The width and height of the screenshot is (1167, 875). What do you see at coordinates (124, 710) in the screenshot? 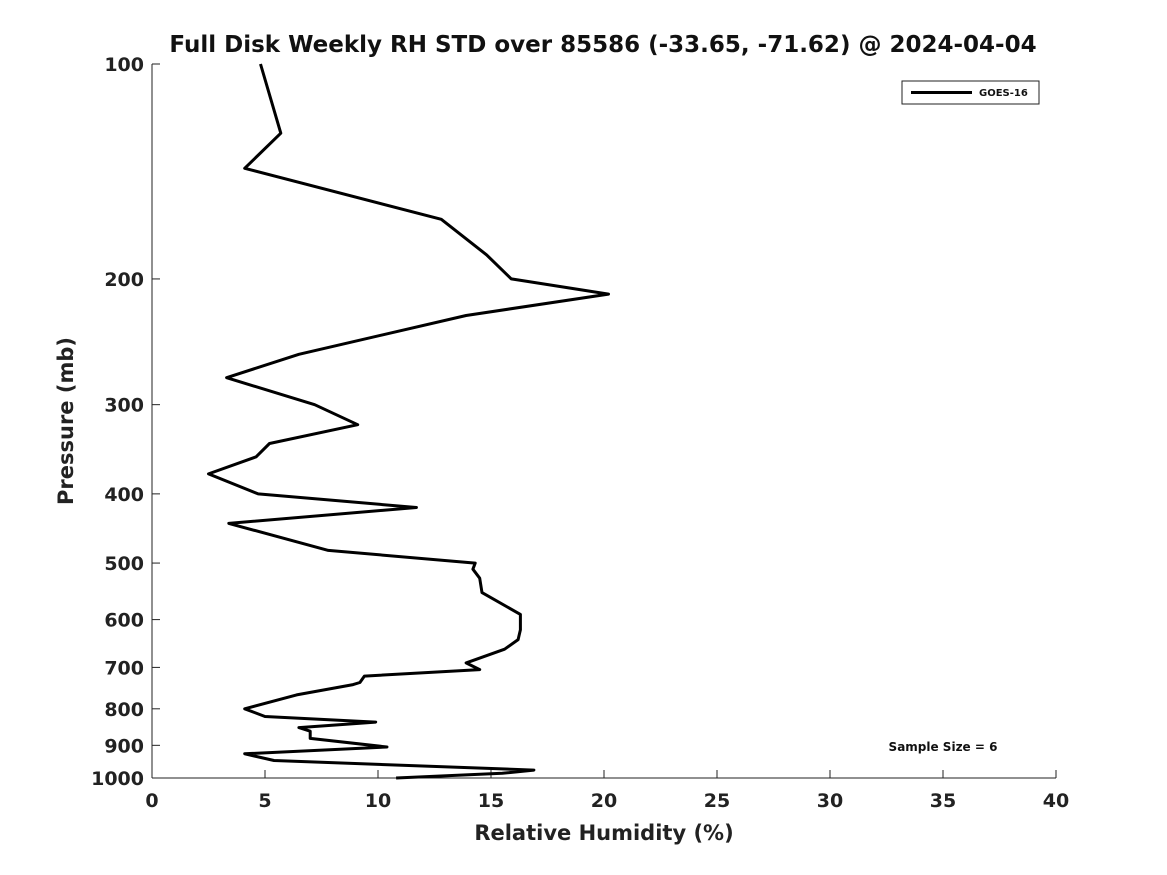
I see `y-tick-label: 800` at bounding box center [124, 710].